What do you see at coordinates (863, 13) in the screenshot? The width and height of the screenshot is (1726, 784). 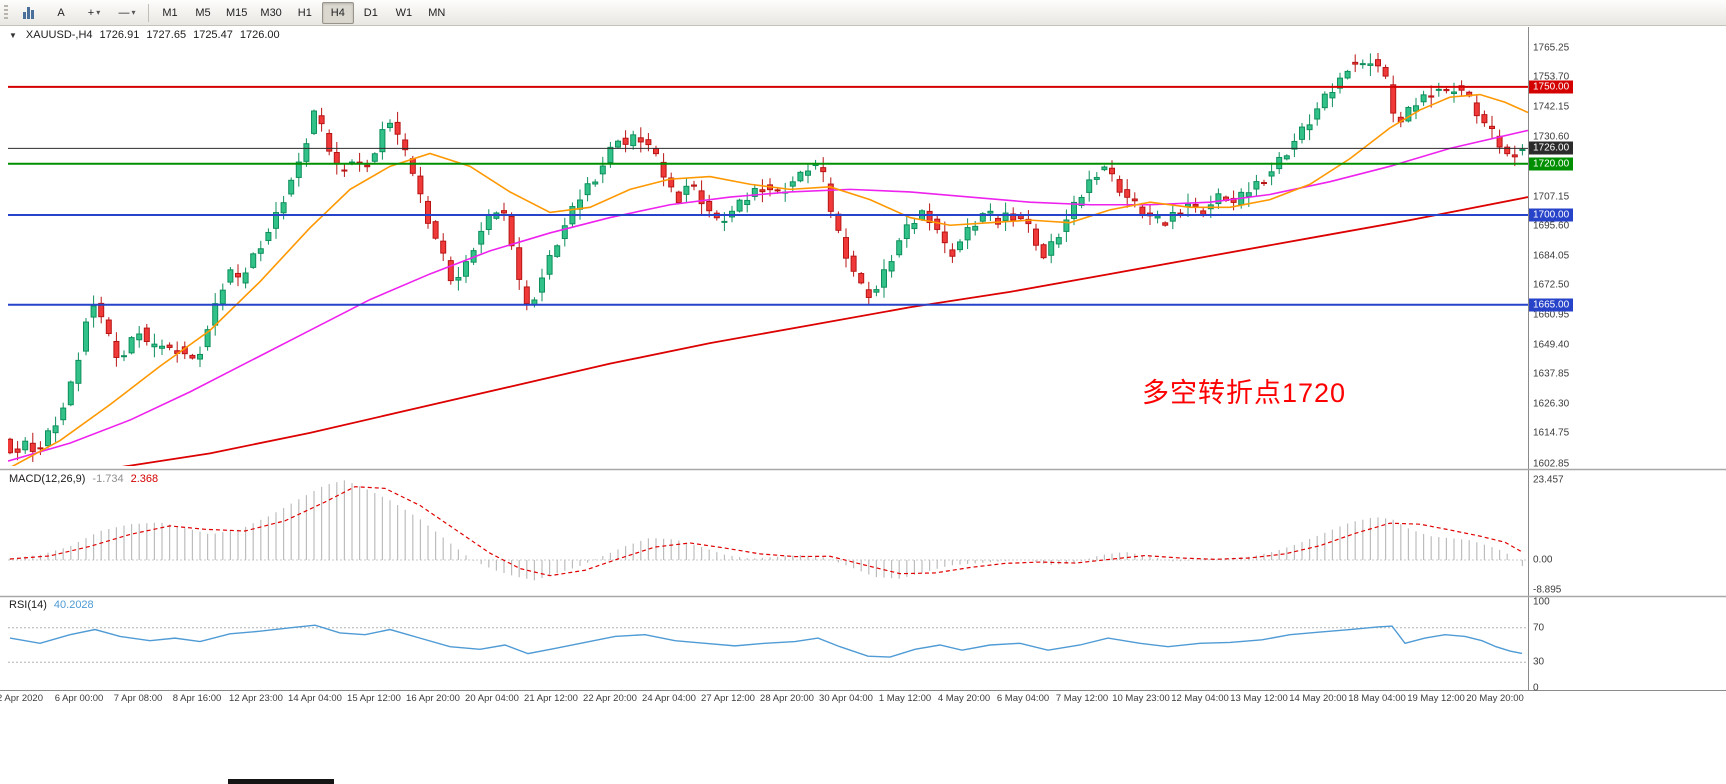 I see `top-toolbar: A + ▾ — ▾ M1 M5 M15 M30 H1 H4 D1 W1 MN` at bounding box center [863, 13].